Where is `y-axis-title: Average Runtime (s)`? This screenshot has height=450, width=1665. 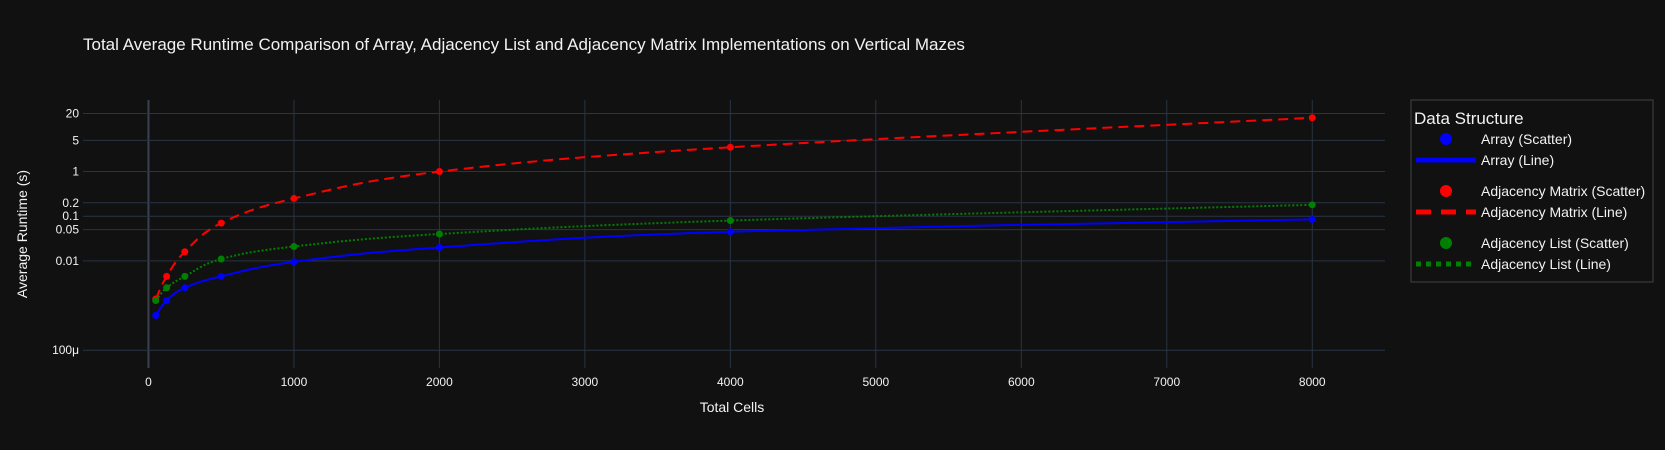
y-axis-title: Average Runtime (s) is located at coordinates (22, 234).